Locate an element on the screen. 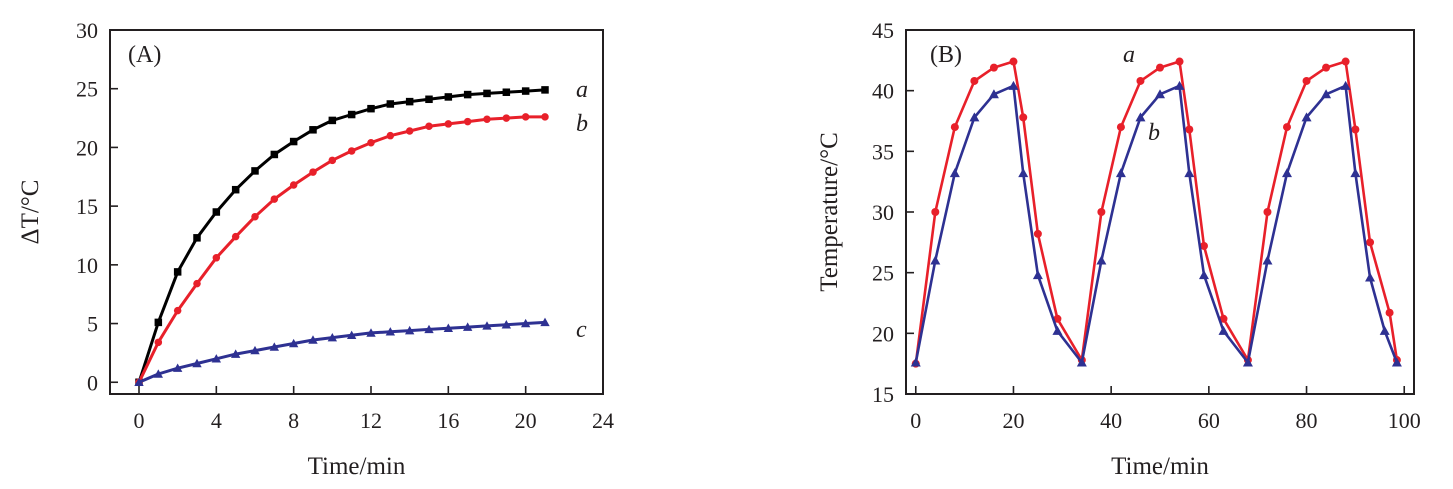 The width and height of the screenshot is (1453, 489). x-tick-label: 40 is located at coordinates (1111, 420).